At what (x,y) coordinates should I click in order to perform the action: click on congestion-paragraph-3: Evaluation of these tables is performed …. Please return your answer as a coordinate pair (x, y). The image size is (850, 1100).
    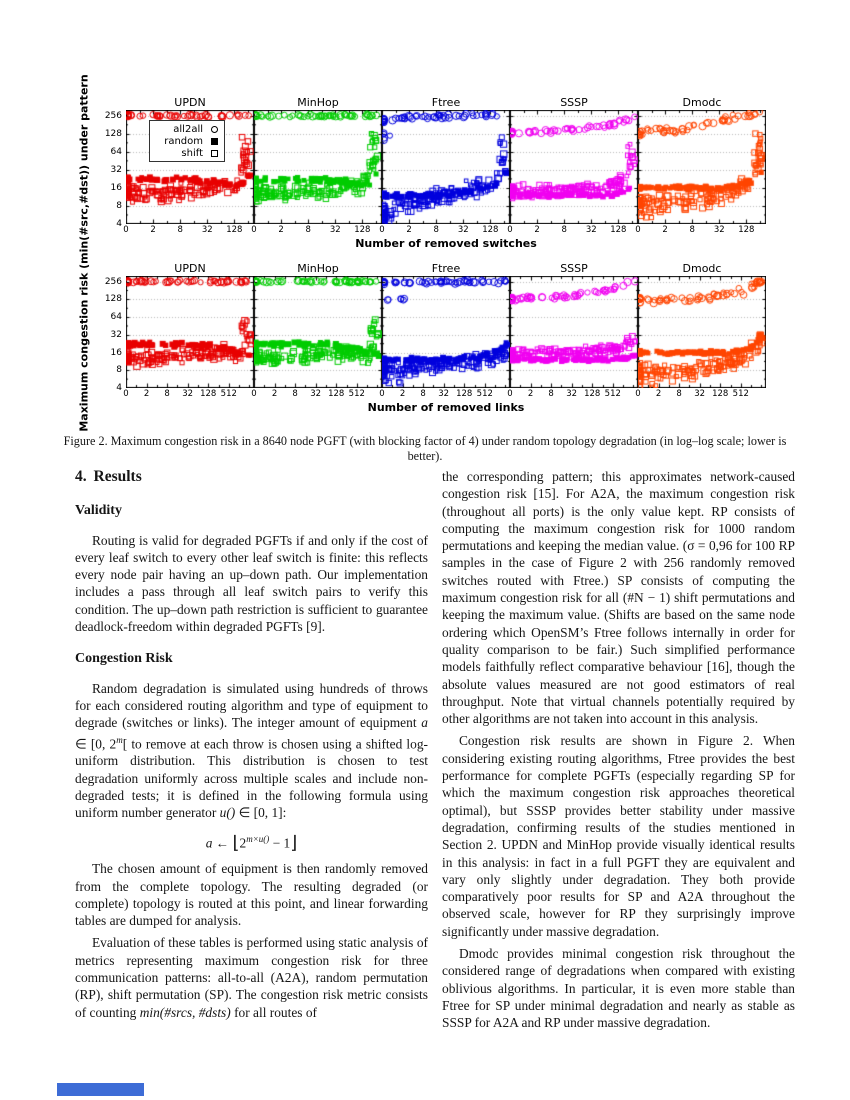
    Looking at the image, I should click on (251, 977).